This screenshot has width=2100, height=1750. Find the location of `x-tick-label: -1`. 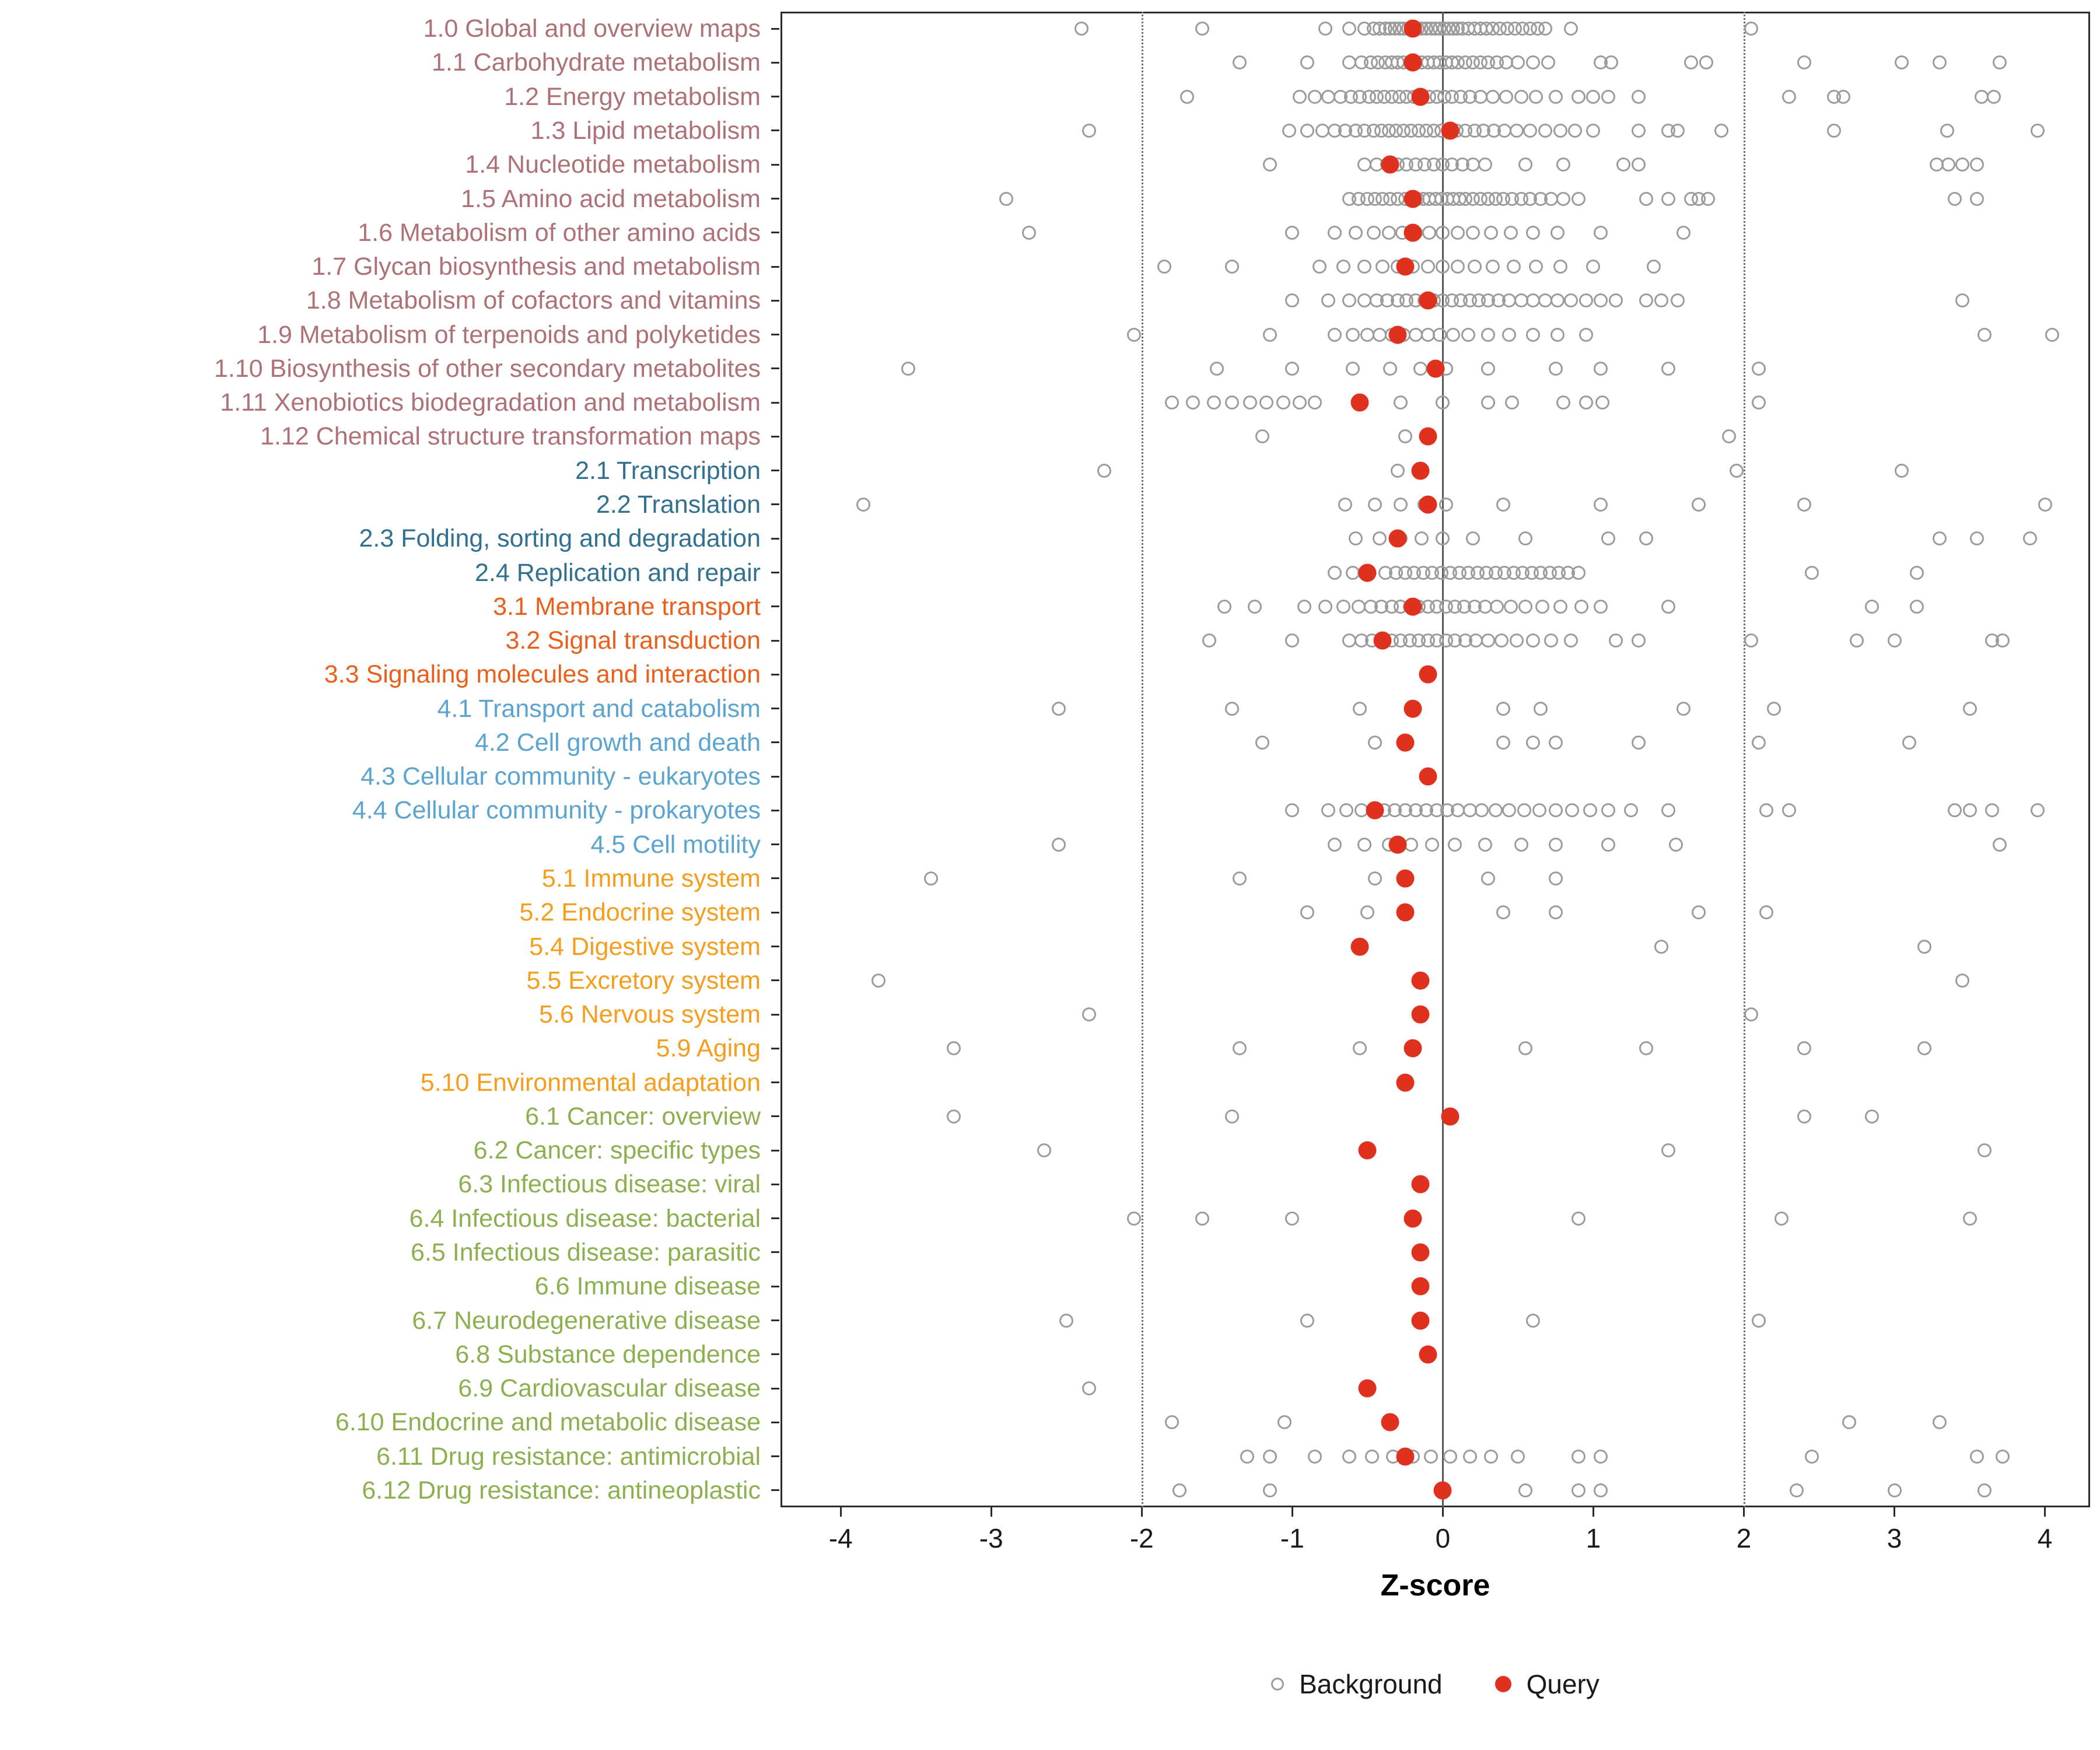

x-tick-label: -1 is located at coordinates (1292, 1538).